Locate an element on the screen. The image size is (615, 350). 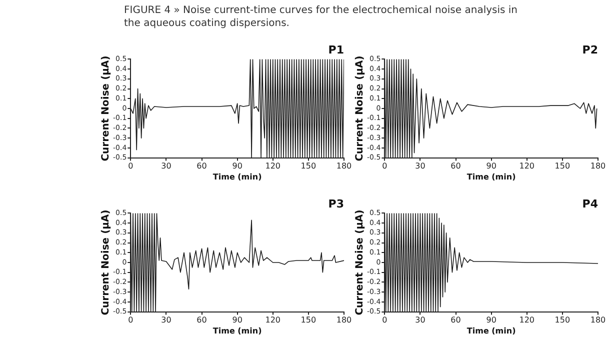
chart-title: P2 is located at coordinates (590, 49).